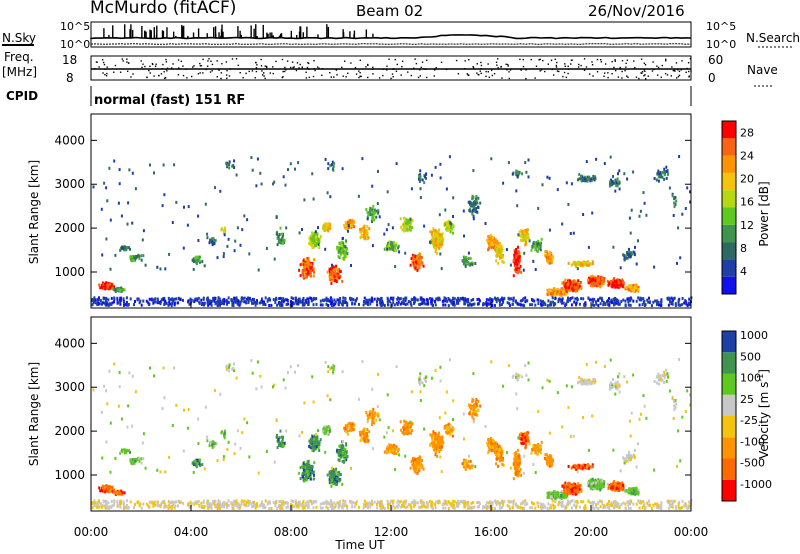 This screenshot has height=554, width=800. What do you see at coordinates (747, 179) in the screenshot?
I see `colorbar-tick-label: 20` at bounding box center [747, 179].